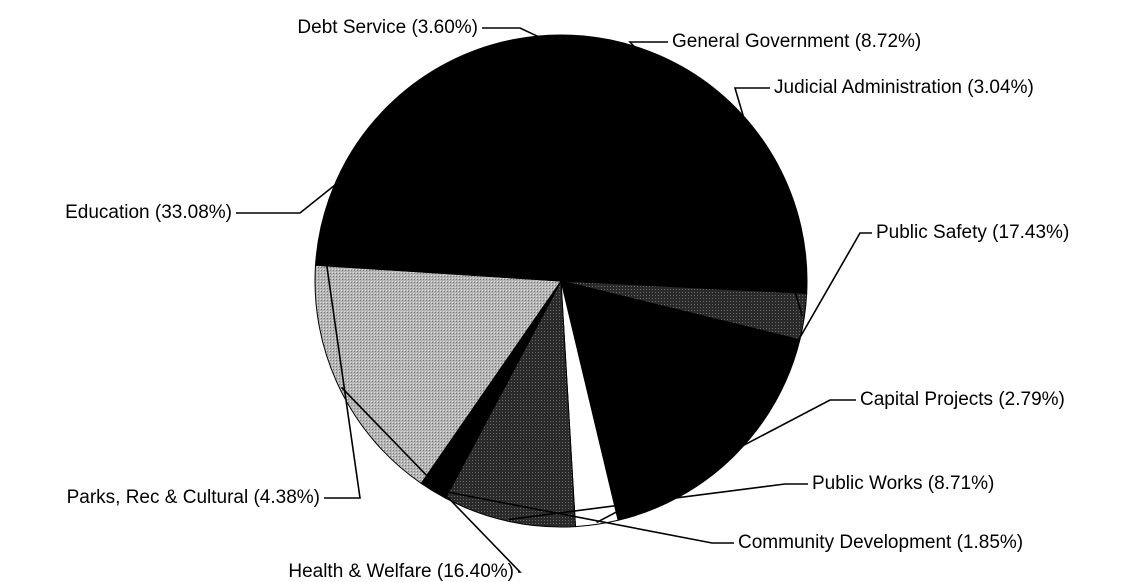 This screenshot has height=582, width=1126. Describe the element at coordinates (658, 502) in the screenshot. I see `leader-line-public-works` at that location.